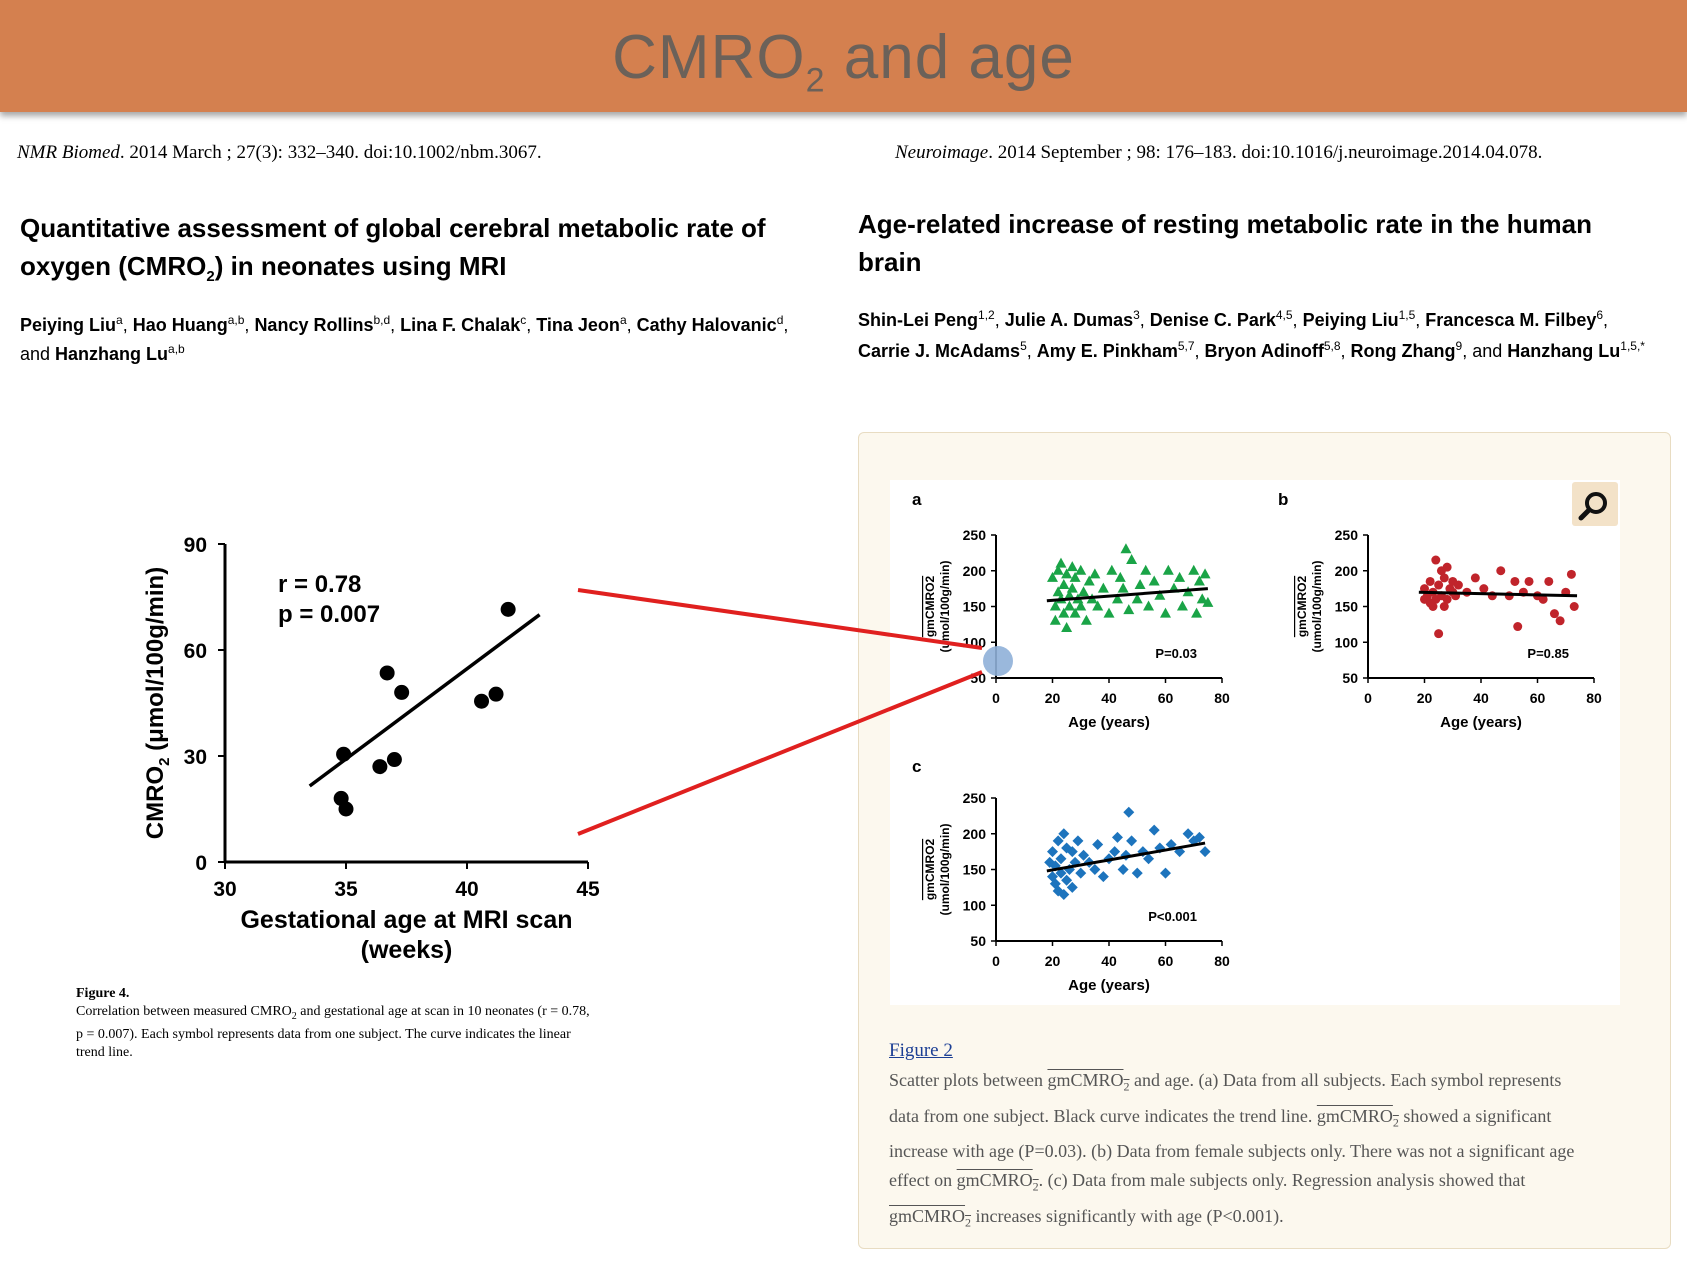  Describe the element at coordinates (921, 1050) in the screenshot. I see `figure-2-link: Figure 2` at that location.